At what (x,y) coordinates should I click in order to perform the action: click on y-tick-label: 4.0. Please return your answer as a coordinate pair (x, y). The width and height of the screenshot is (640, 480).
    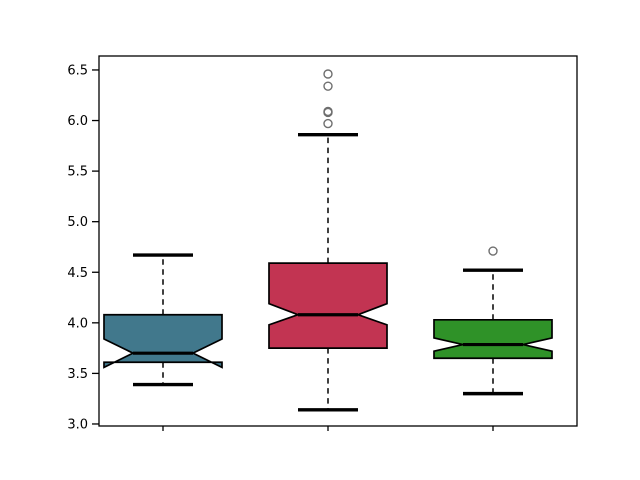
    Looking at the image, I should click on (77, 323).